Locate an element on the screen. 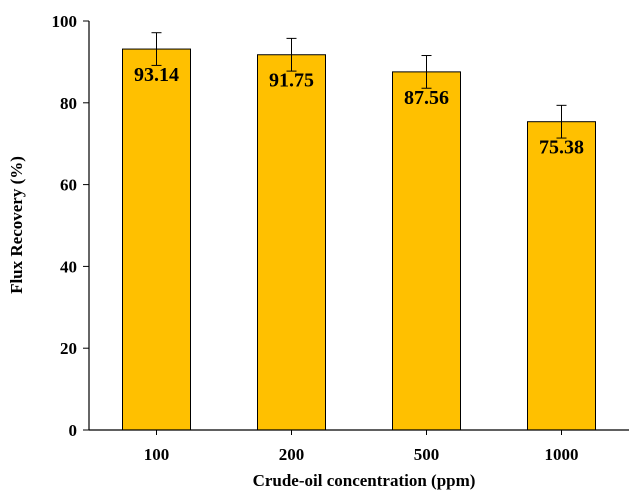 The height and width of the screenshot is (493, 629). y-tick-label-100: 100 is located at coordinates (65, 21).